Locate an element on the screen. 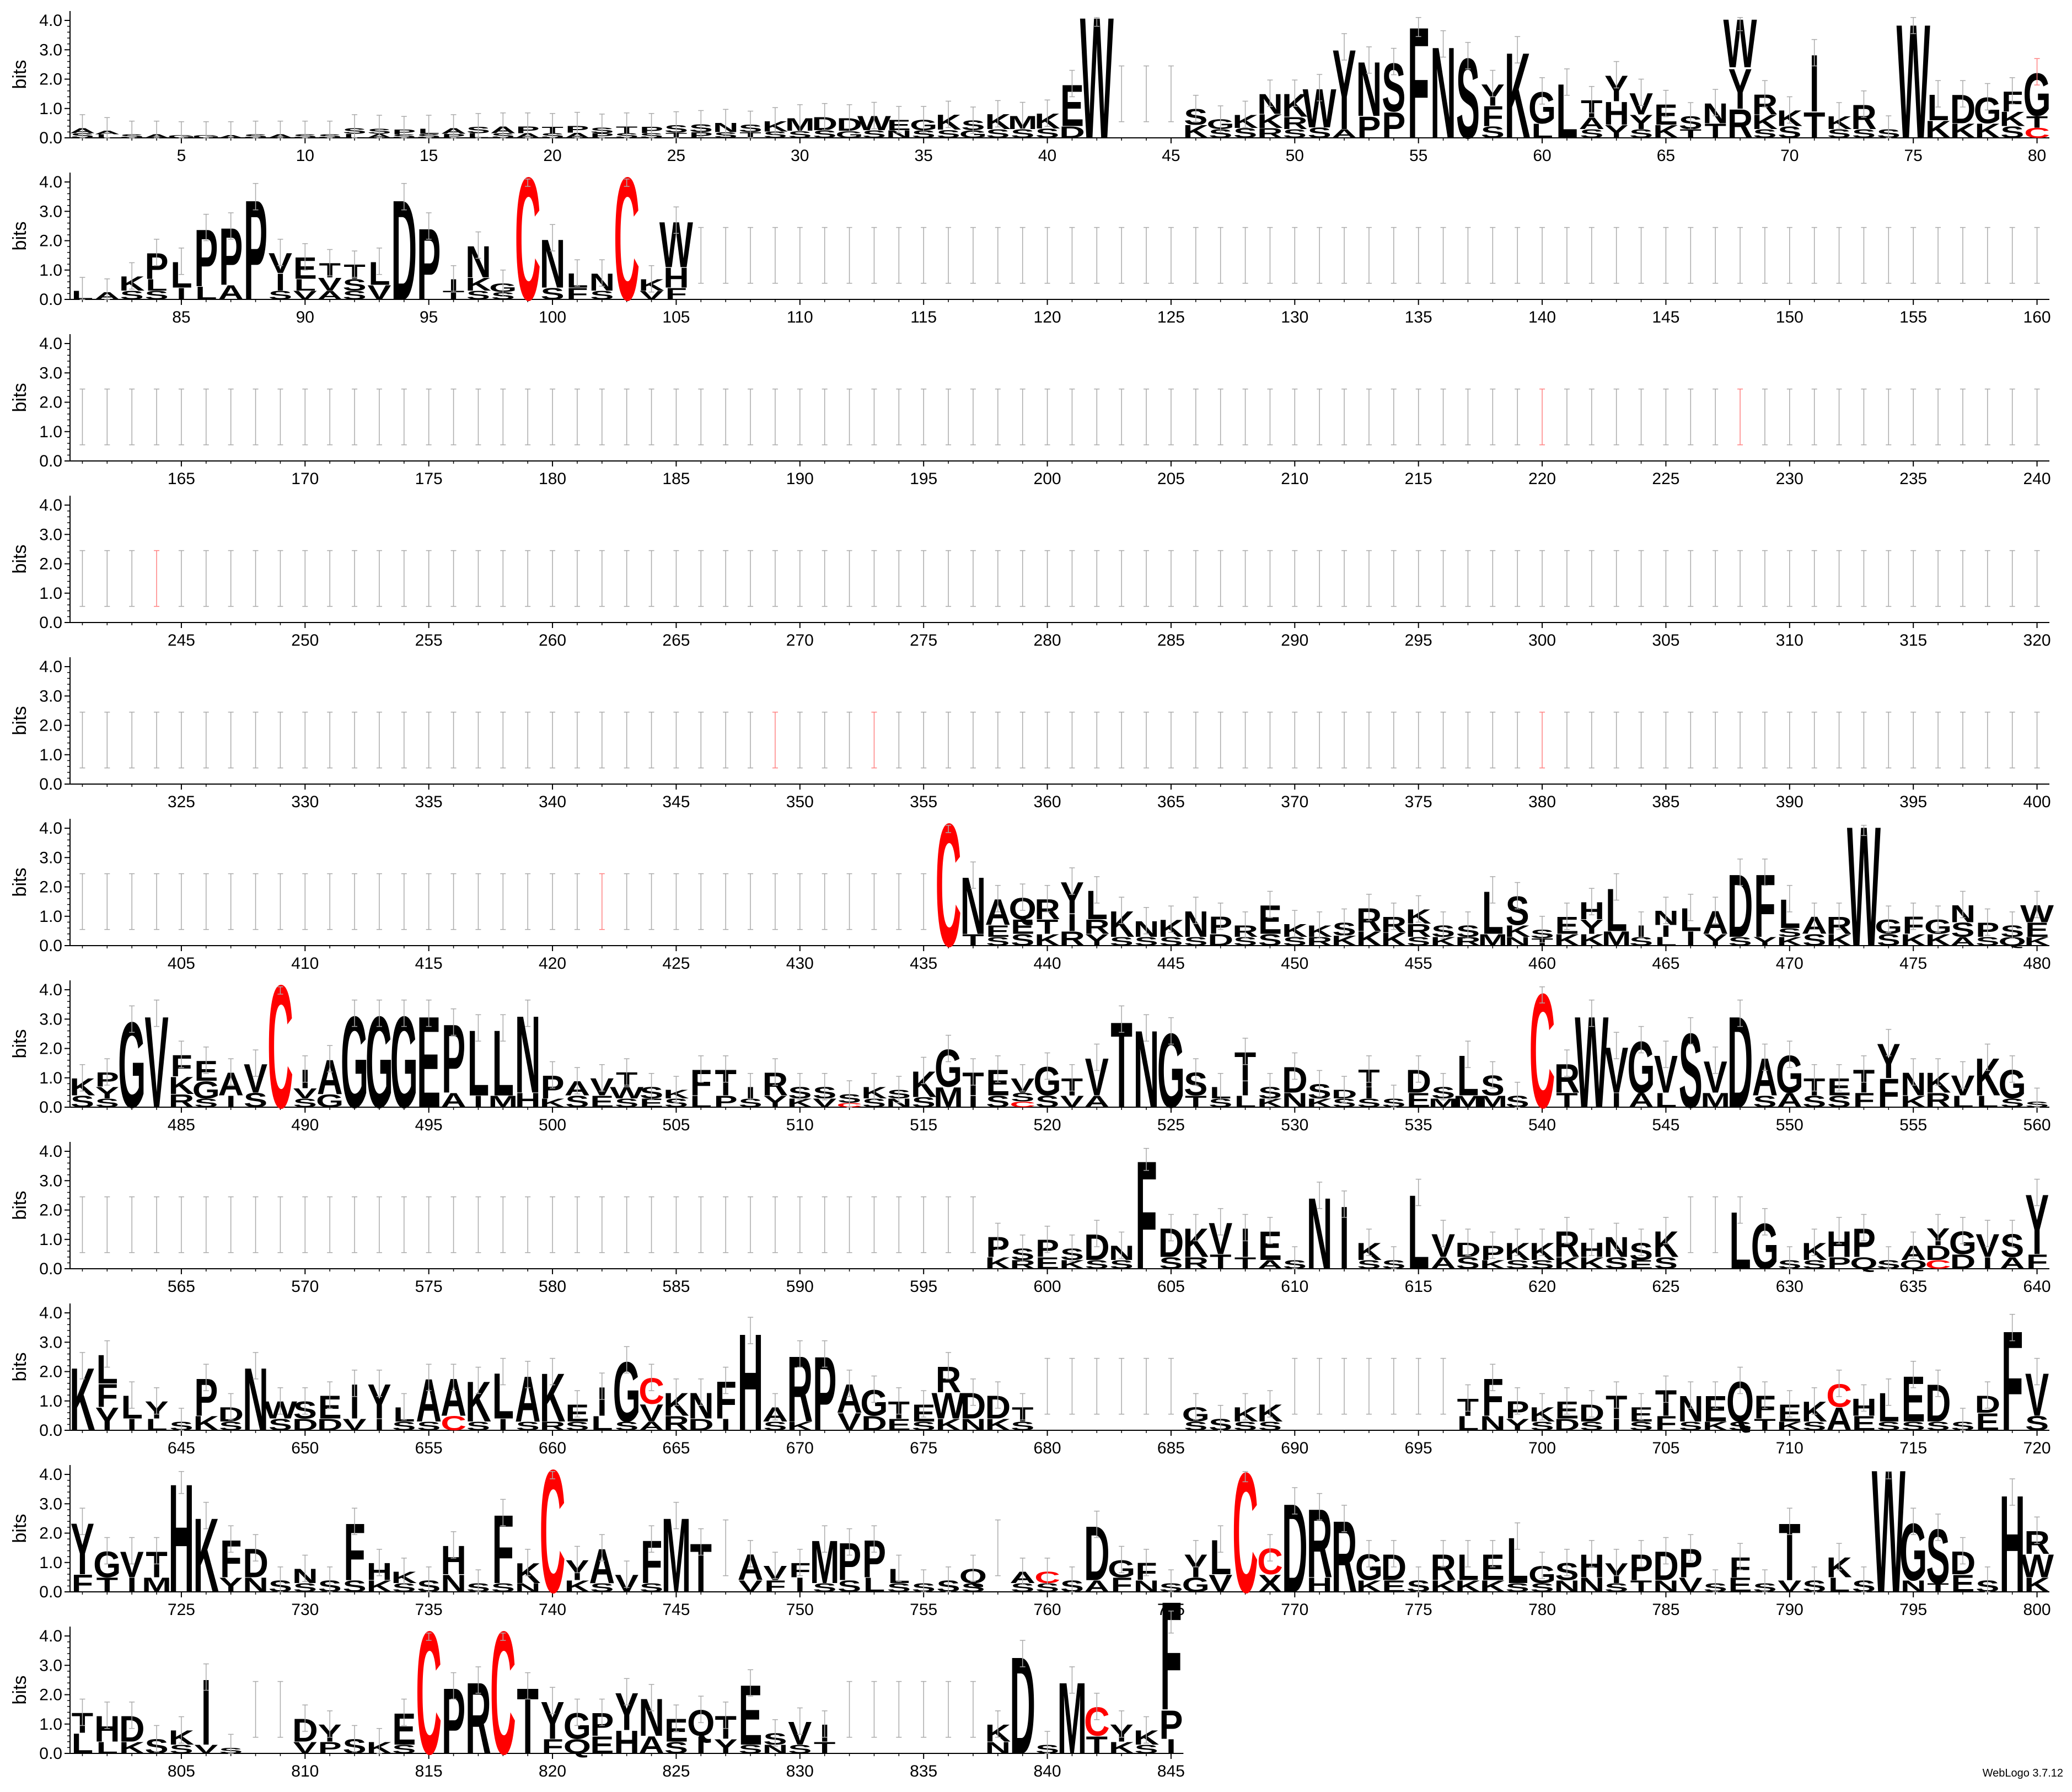 Image resolution: width=2072 pixels, height=1792 pixels. x-tick-label: 420 is located at coordinates (552, 963).